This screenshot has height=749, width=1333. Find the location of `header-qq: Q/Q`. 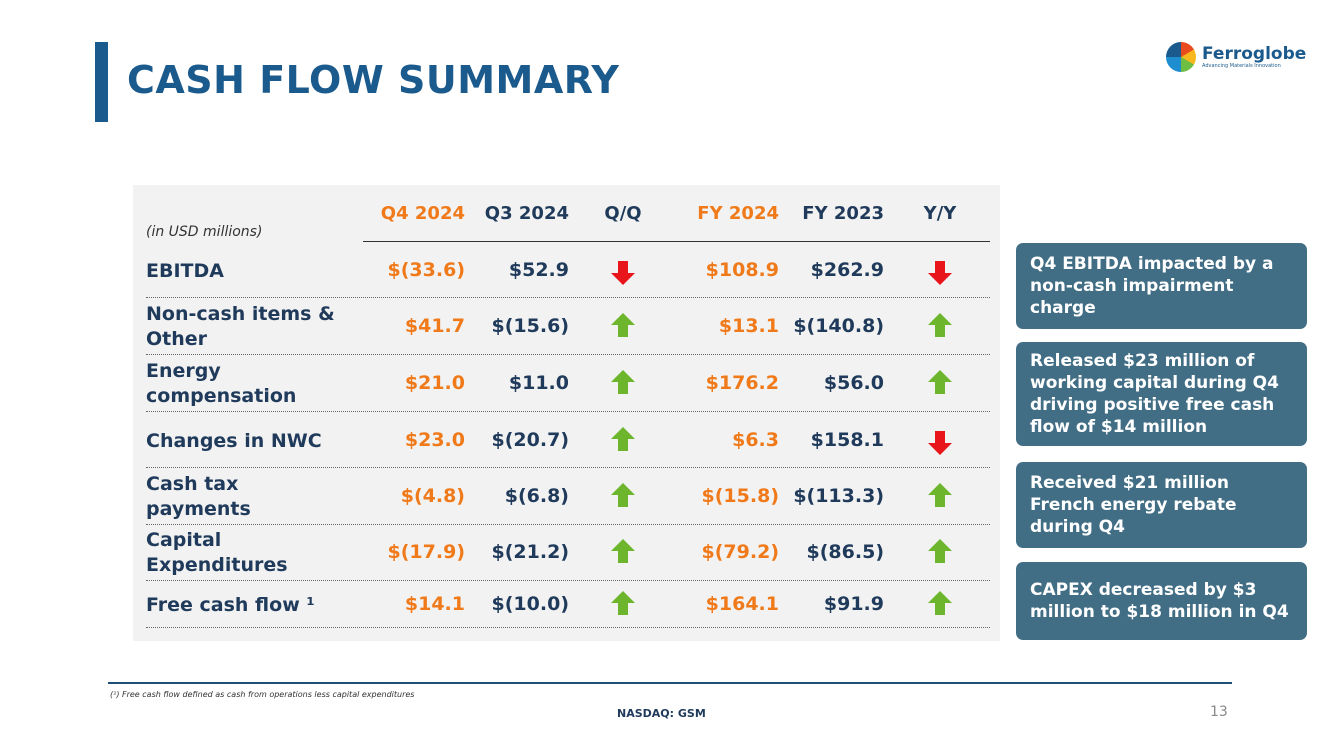

header-qq: Q/Q is located at coordinates (623, 213).